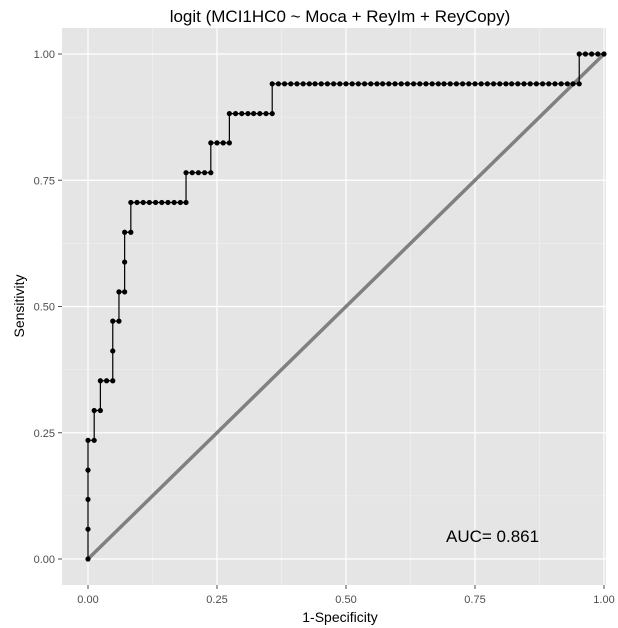 This screenshot has width=618, height=628. I want to click on auc-annotation: AUC= 0.861, so click(492, 536).